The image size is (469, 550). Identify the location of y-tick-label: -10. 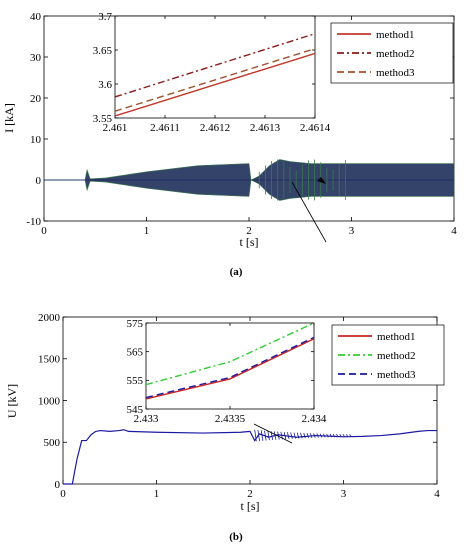
(33, 222).